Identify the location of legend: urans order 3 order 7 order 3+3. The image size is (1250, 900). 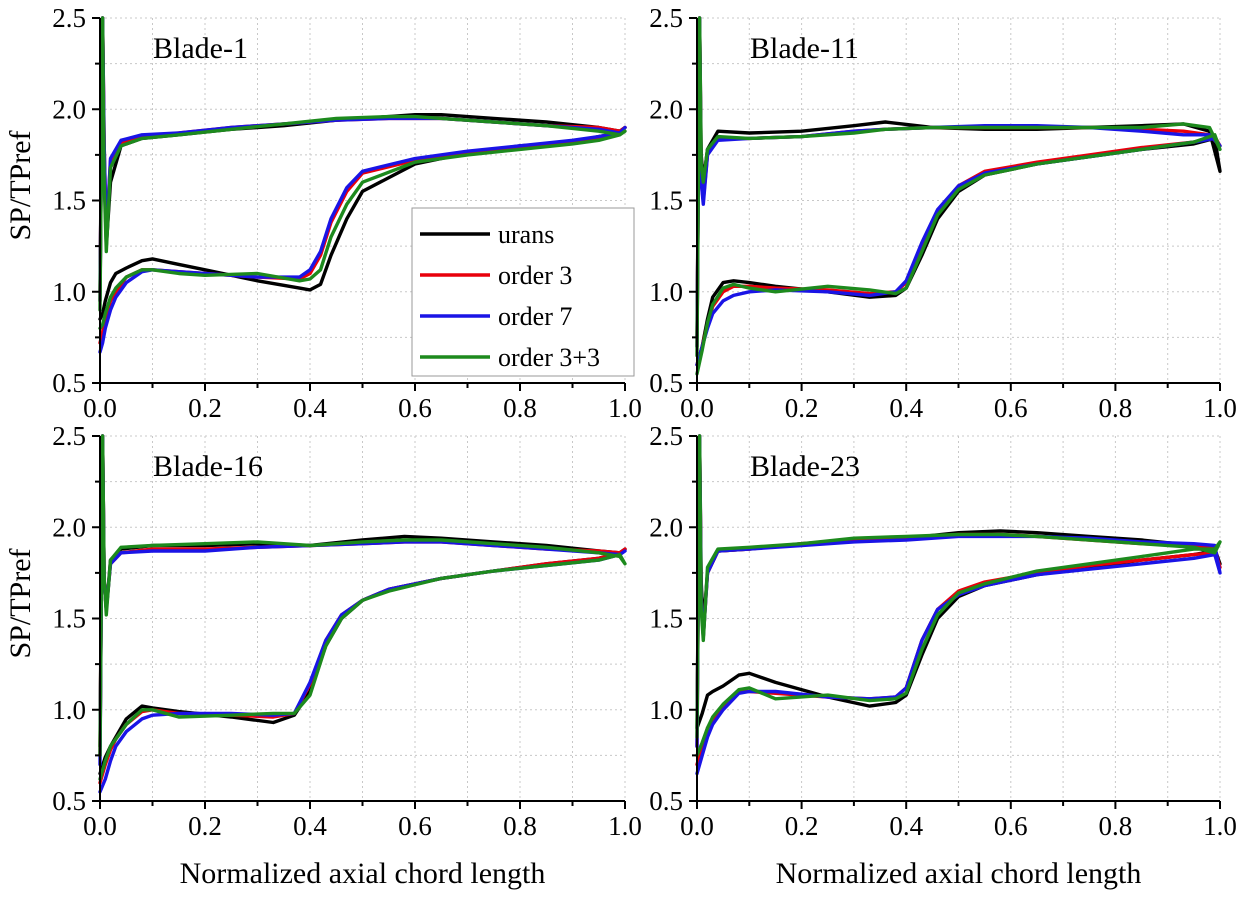
(523, 292).